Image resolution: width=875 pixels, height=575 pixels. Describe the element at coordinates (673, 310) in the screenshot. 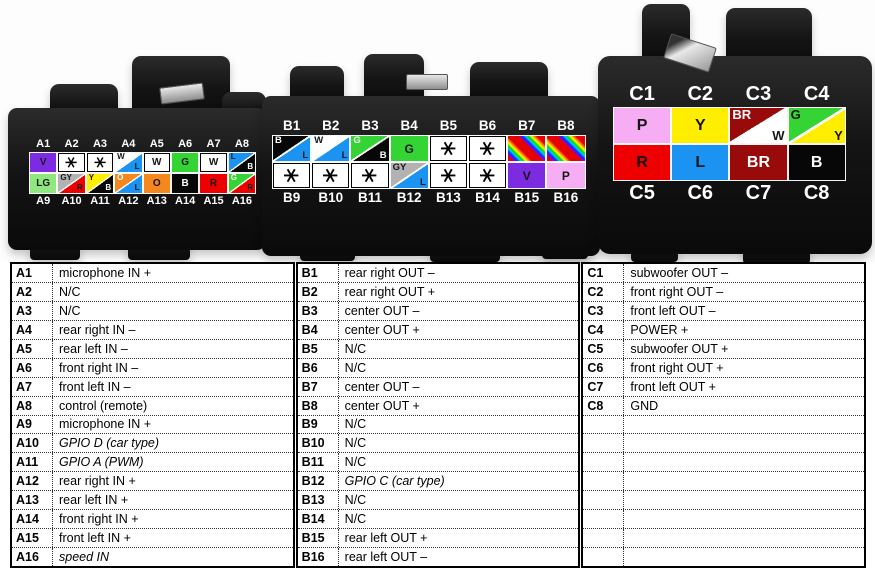

I see `pin-function-cell: front left OUT –` at that location.